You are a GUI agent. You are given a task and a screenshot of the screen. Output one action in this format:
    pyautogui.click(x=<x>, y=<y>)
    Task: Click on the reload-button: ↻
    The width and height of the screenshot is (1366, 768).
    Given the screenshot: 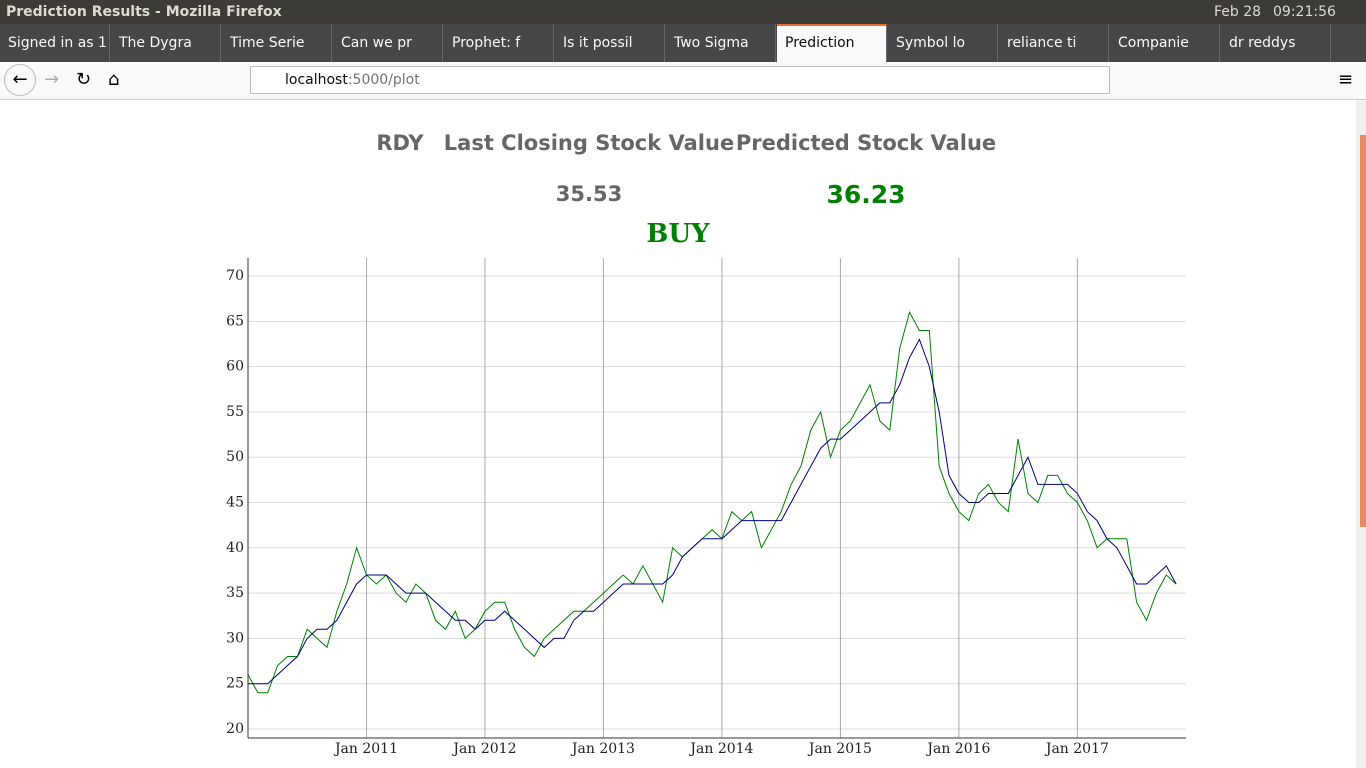 What is the action you would take?
    pyautogui.click(x=84, y=79)
    